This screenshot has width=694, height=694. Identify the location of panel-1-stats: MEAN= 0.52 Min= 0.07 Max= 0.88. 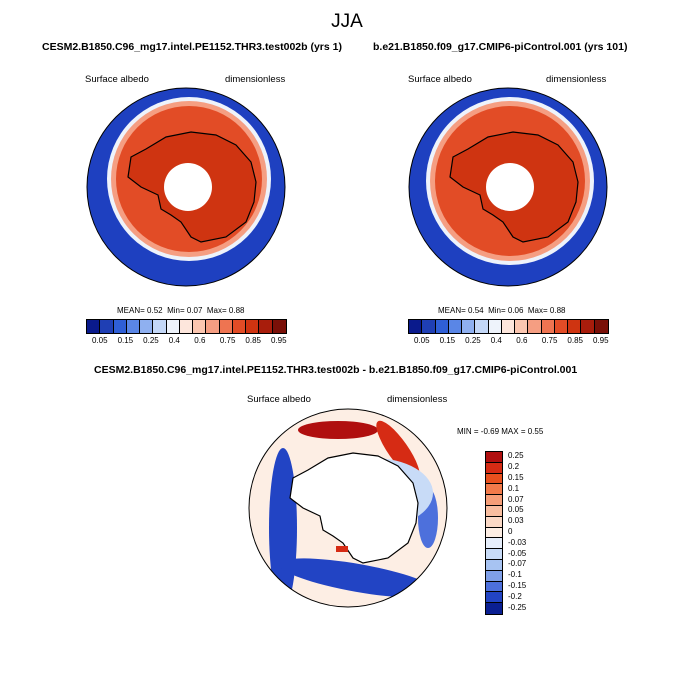
(181, 310).